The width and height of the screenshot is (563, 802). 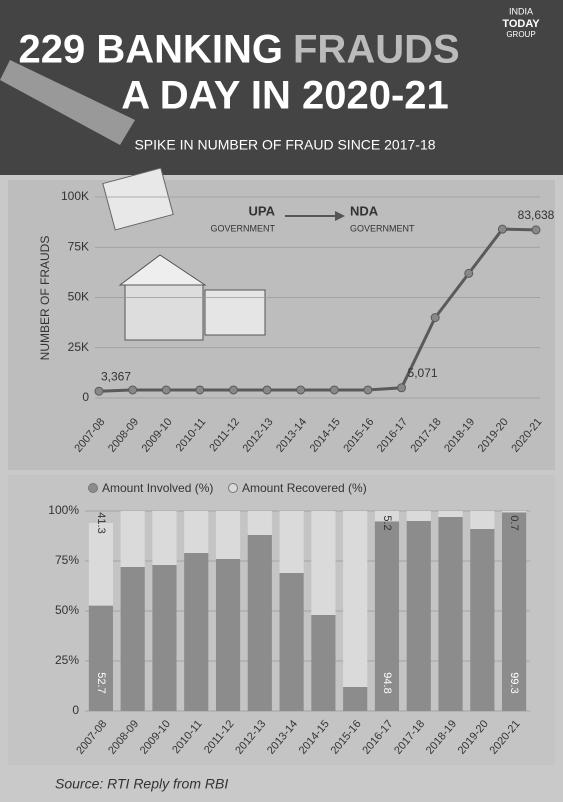 What do you see at coordinates (536, 215) in the screenshot?
I see `value-label: 83,638` at bounding box center [536, 215].